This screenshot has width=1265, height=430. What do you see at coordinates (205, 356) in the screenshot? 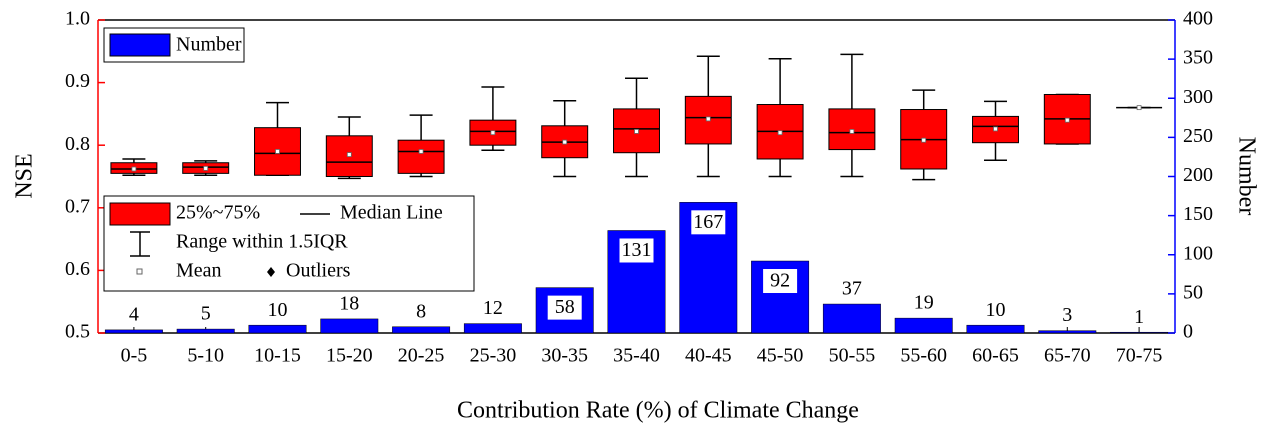
I see `x-tick-label: 5-10` at bounding box center [205, 356].